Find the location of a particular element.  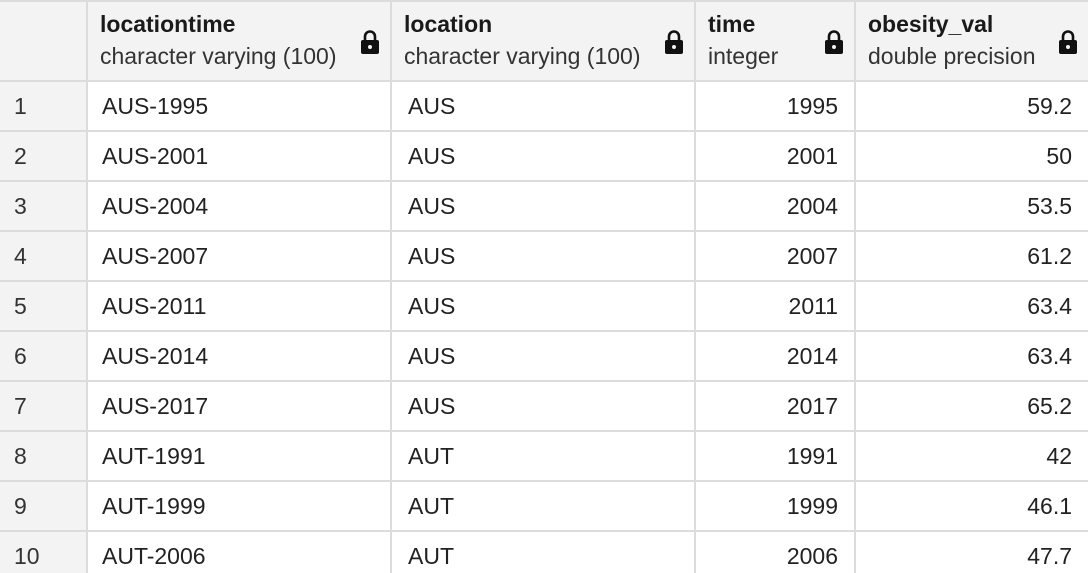

cell-time: 1995 is located at coordinates (776, 106).